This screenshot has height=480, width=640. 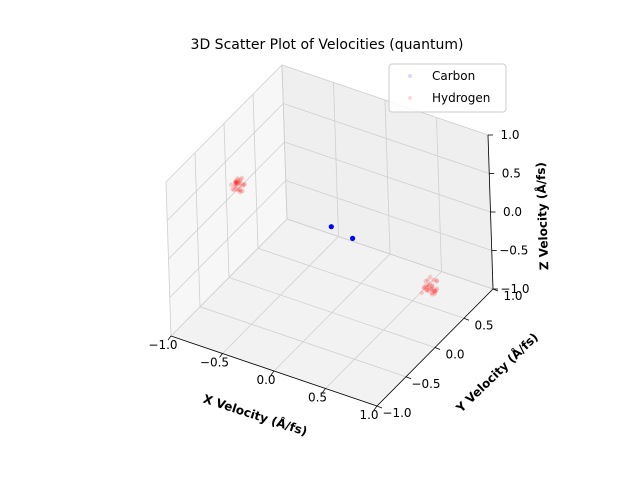 What do you see at coordinates (447, 88) in the screenshot?
I see `legend-frame` at bounding box center [447, 88].